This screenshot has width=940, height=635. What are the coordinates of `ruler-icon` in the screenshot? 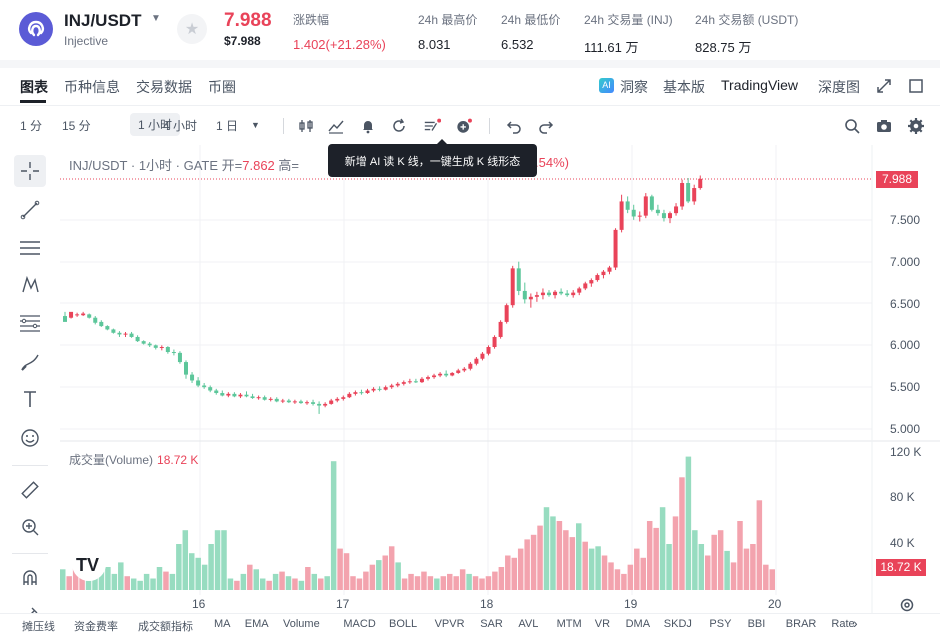 It's located at (30, 490).